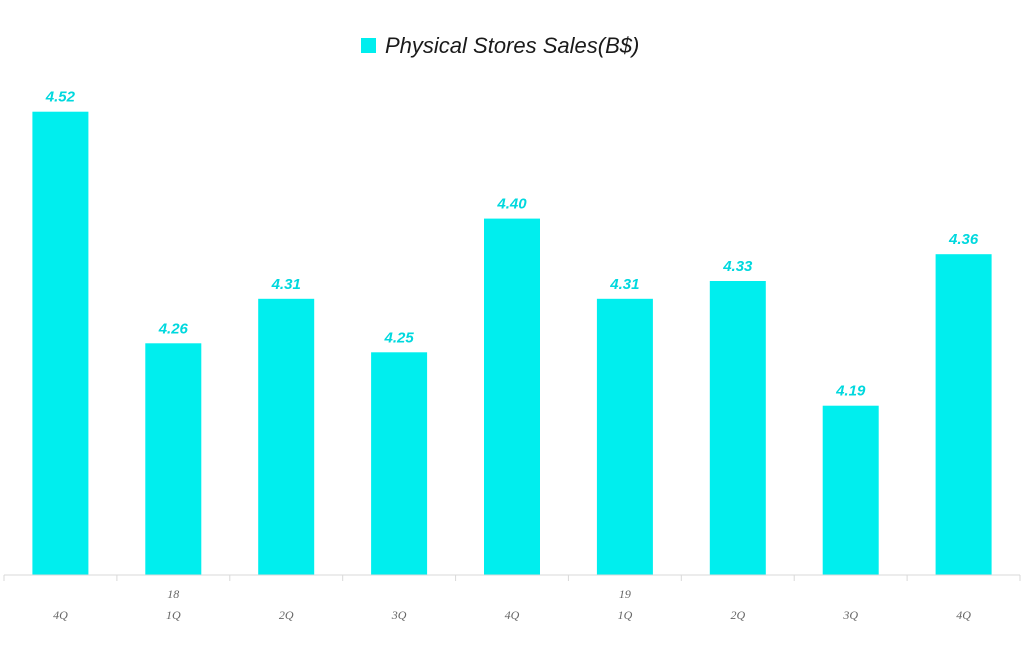 This screenshot has width=1024, height=650. What do you see at coordinates (625, 594) in the screenshot?
I see `x-year-label-1: 19` at bounding box center [625, 594].